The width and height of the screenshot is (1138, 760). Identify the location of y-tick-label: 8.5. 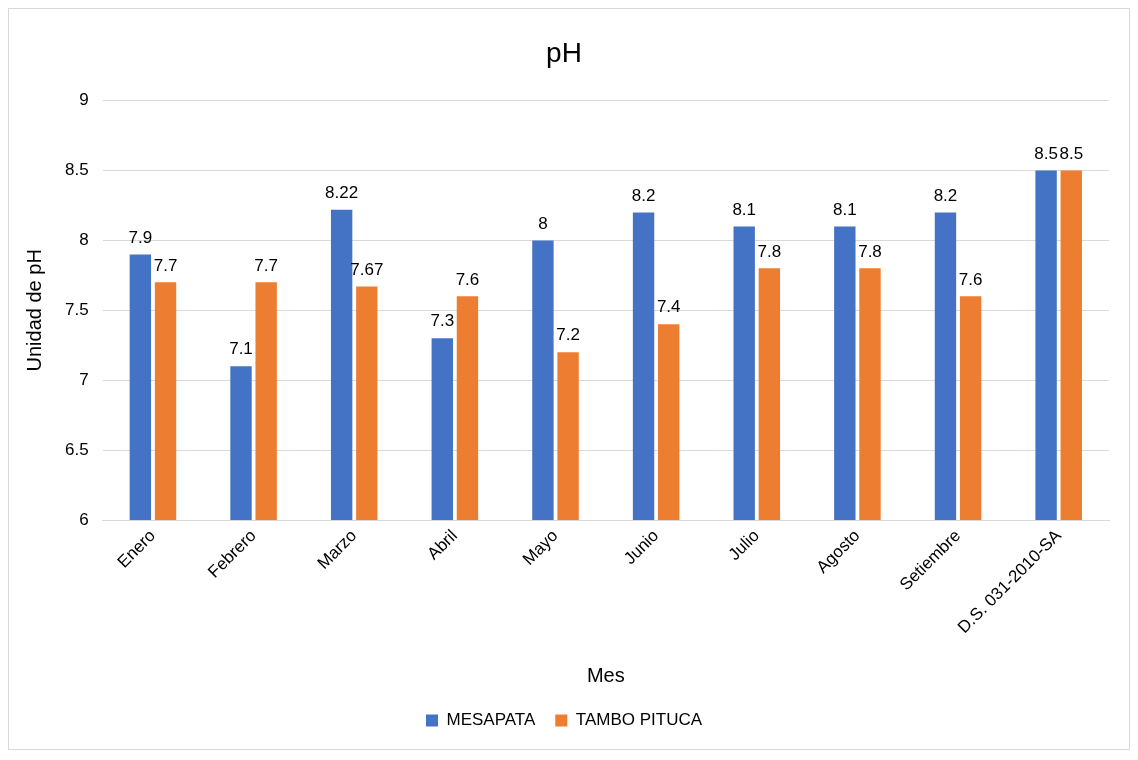
(76, 170).